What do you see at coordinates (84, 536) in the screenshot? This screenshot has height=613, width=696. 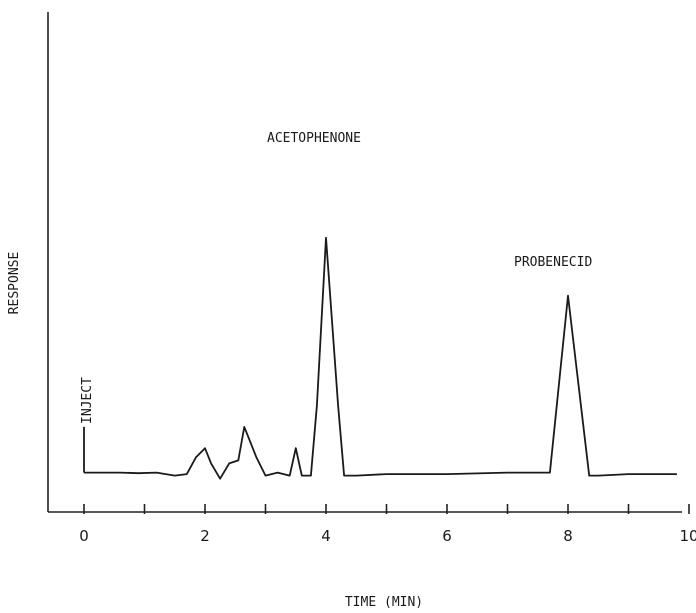 I see `x-tick-label: 0` at bounding box center [84, 536].